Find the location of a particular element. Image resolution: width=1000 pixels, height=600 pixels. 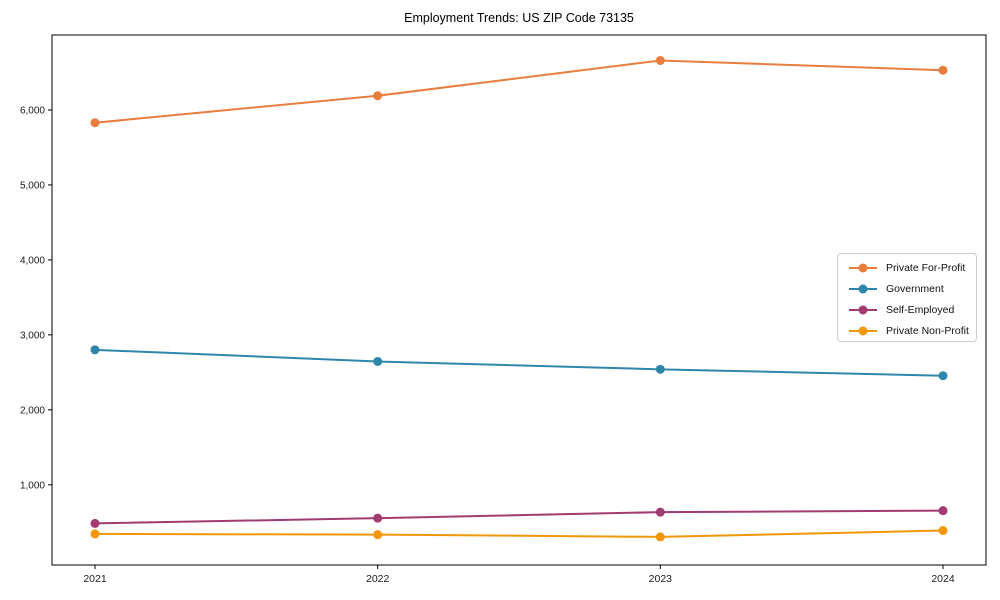

y-tick-label: 5,000 is located at coordinates (32, 185).